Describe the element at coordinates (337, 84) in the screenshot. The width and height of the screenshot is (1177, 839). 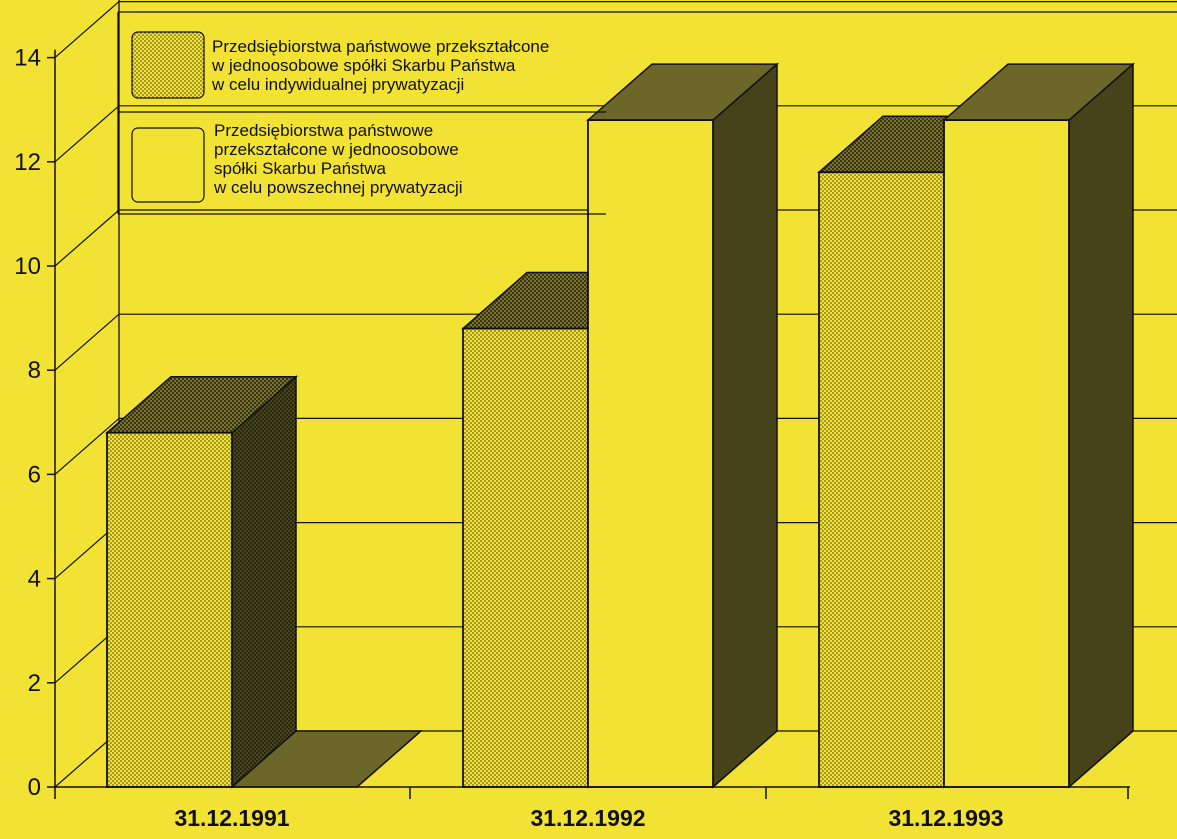
I see `legend-label-line: w celu indywidualnej prywatyzacji` at that location.